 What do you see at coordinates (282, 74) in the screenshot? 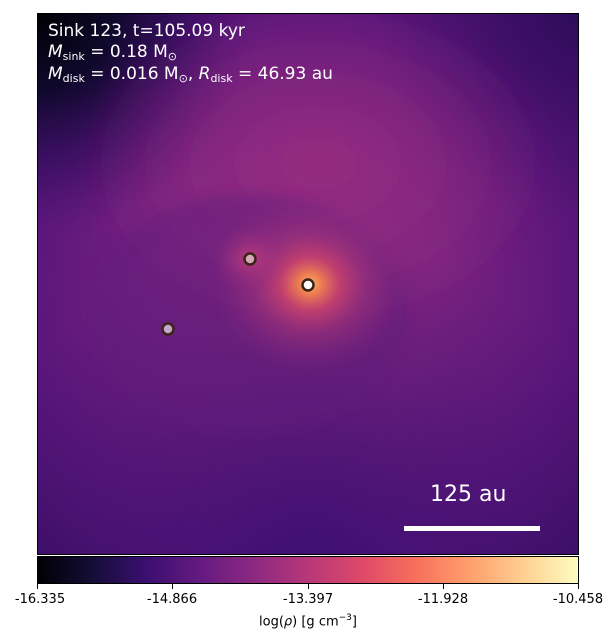
I see `disk-radius-value: = 46.93 au` at bounding box center [282, 74].